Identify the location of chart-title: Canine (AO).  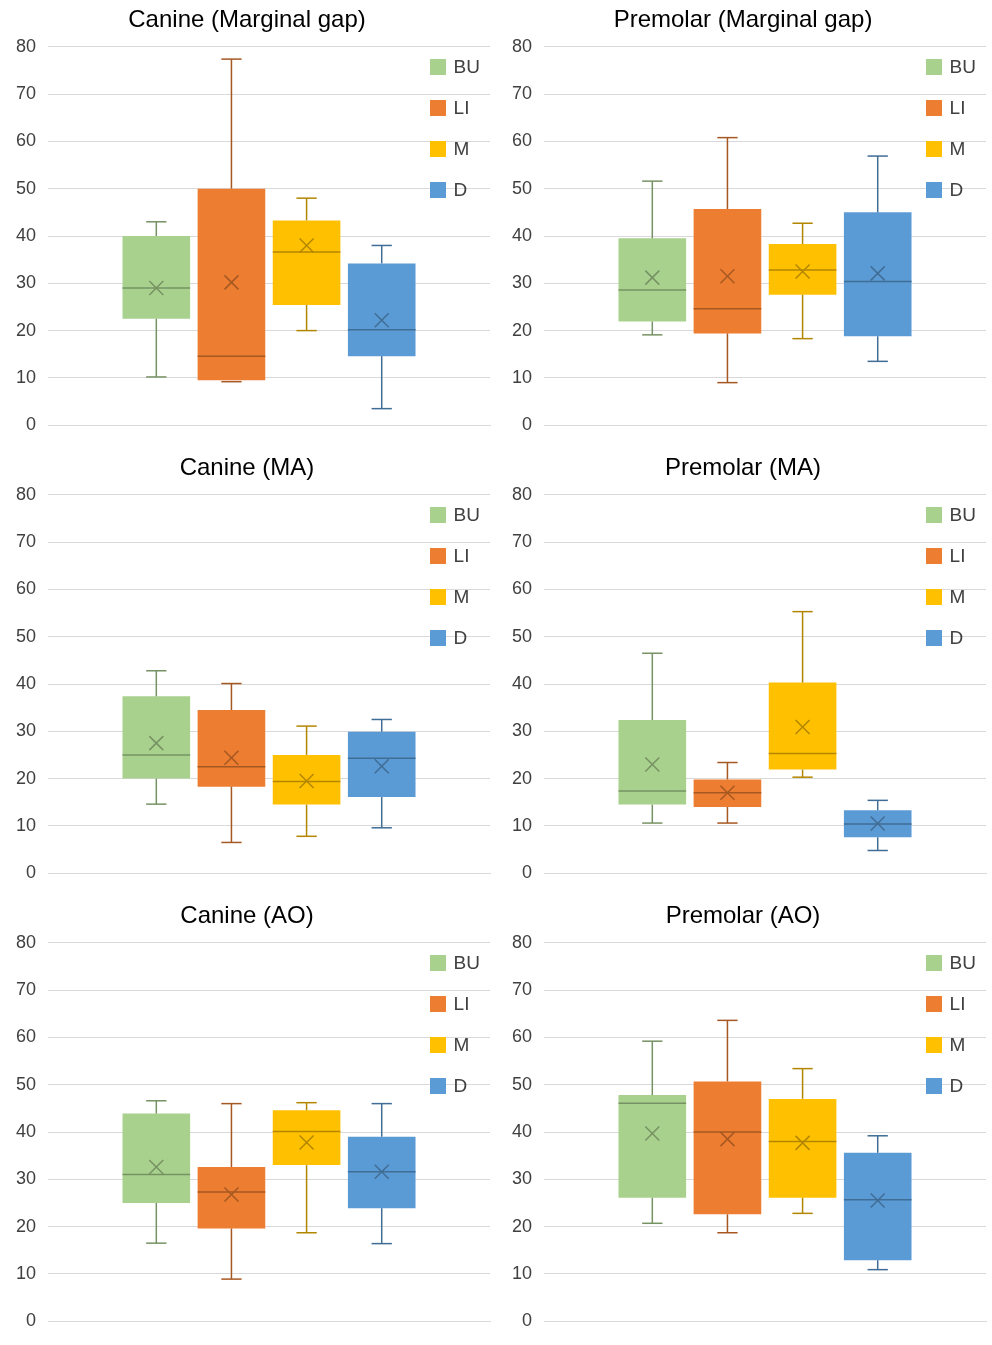
(247, 915).